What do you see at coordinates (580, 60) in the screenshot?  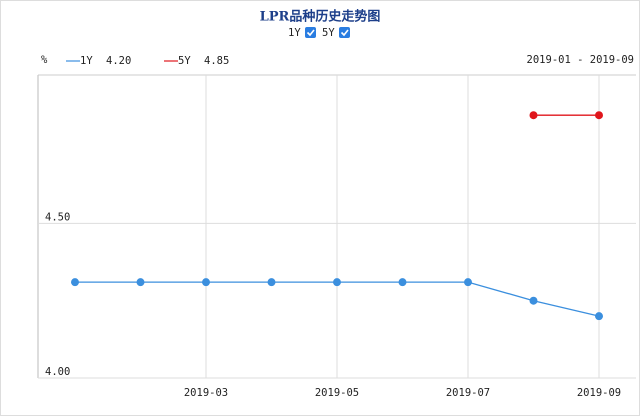 I see `date-range: 2019-01 - 2019-09` at bounding box center [580, 60].